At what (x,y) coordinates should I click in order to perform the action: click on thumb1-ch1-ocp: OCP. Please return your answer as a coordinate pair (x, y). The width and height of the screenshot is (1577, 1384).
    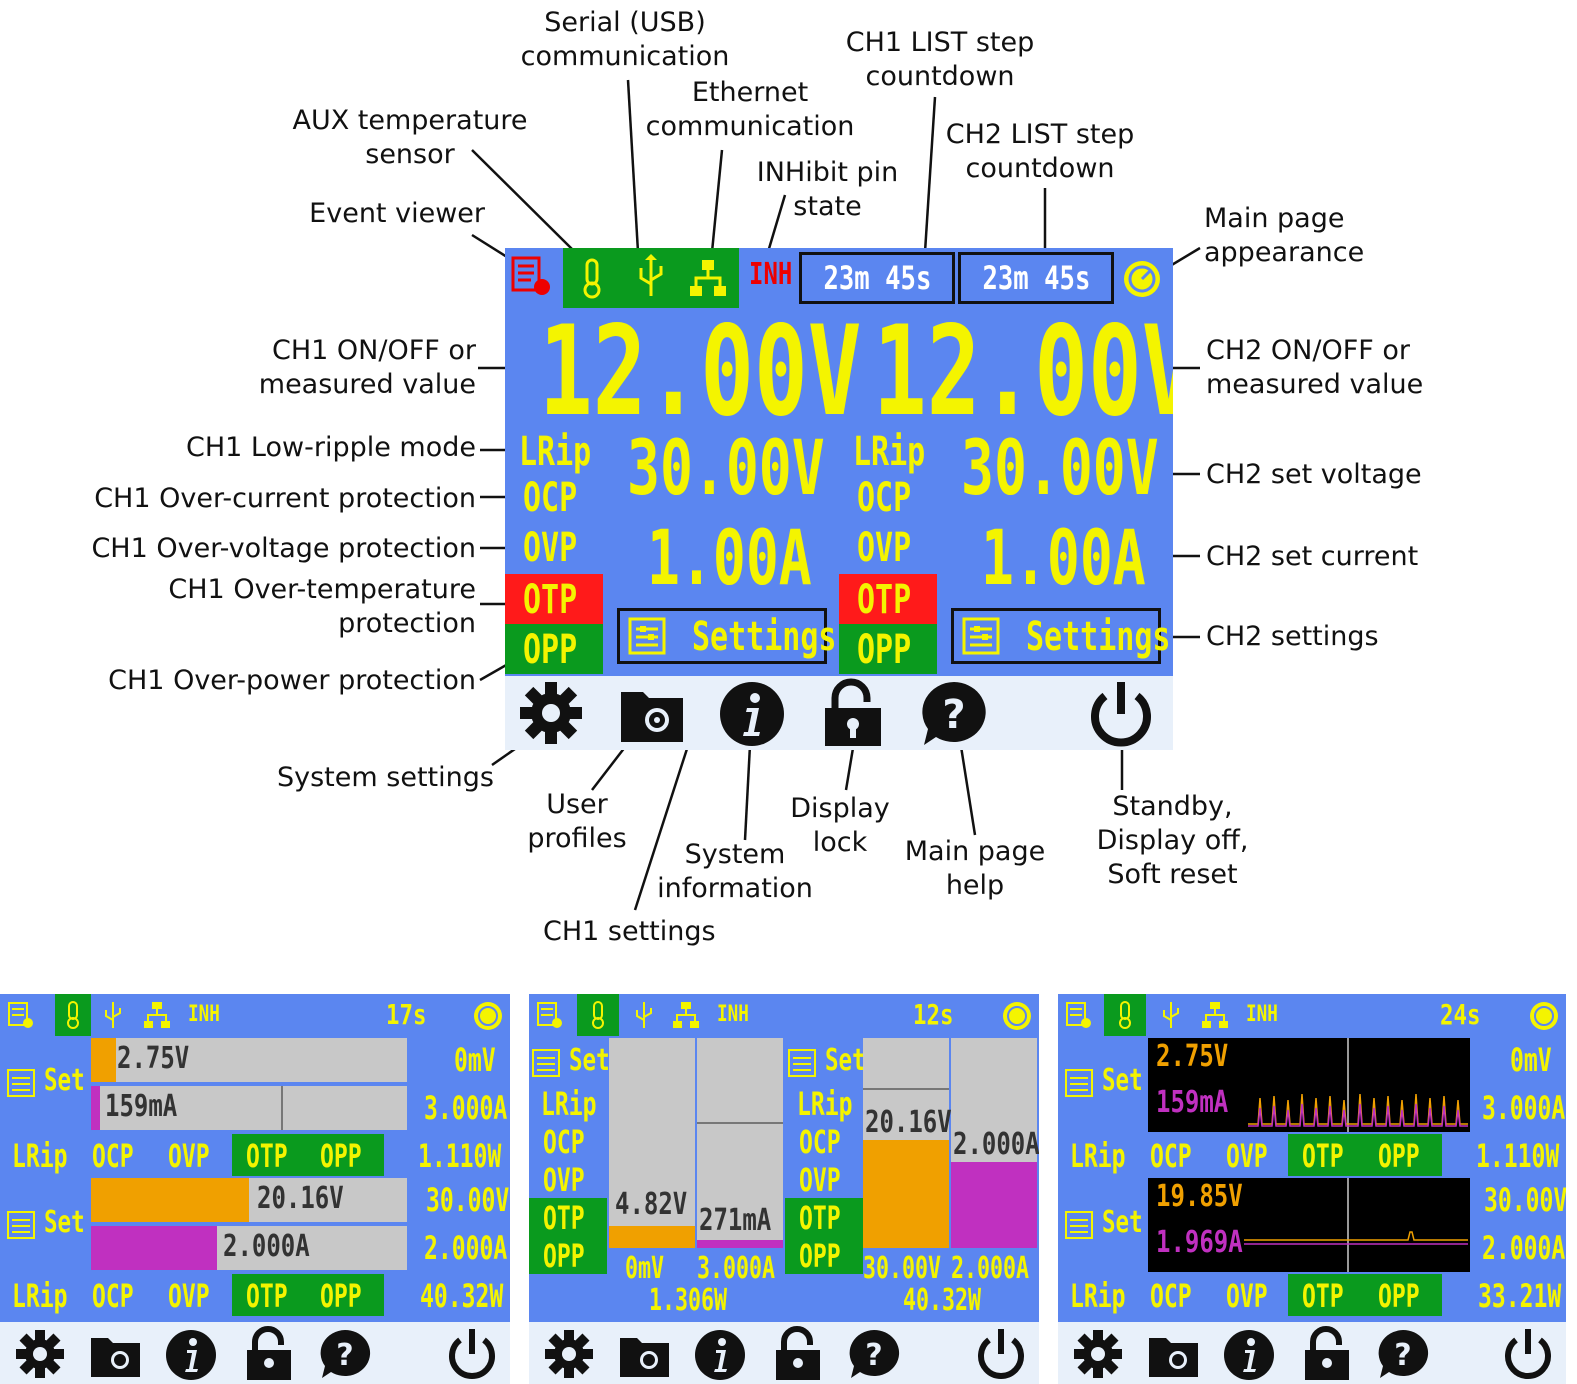
    Looking at the image, I should click on (113, 1156).